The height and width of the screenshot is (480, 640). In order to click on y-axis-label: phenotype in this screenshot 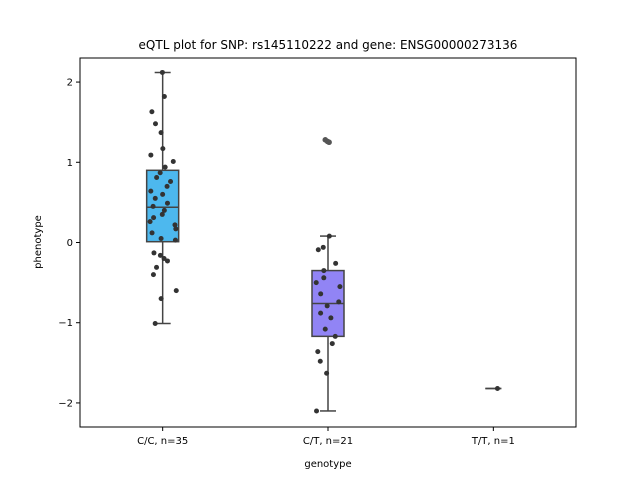, I will do `click(38, 242)`.